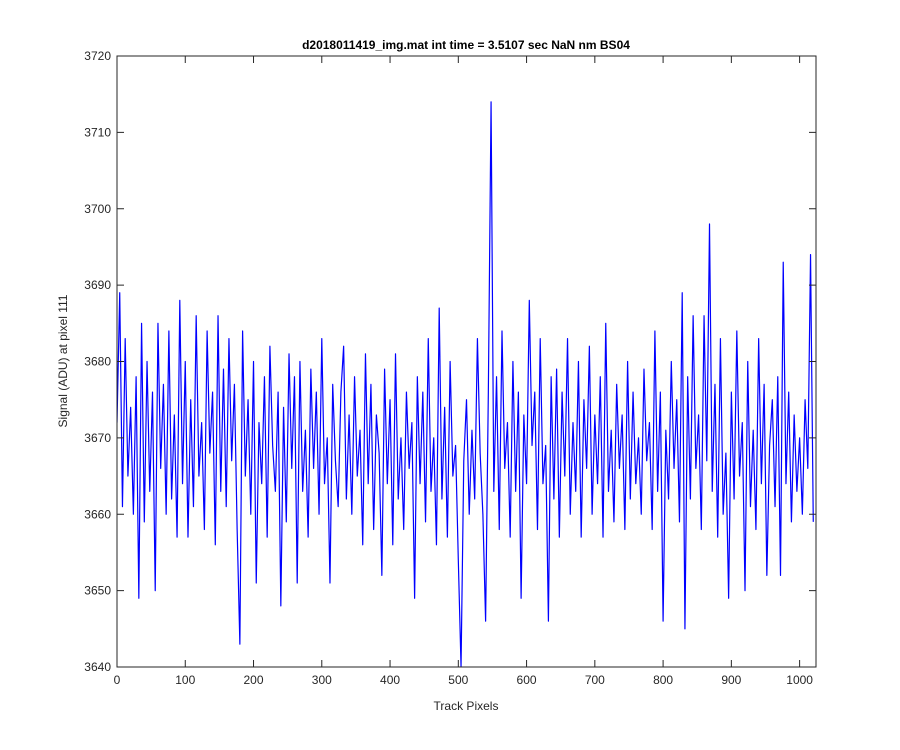  Describe the element at coordinates (254, 680) in the screenshot. I see `x-tick-label: 200` at that location.